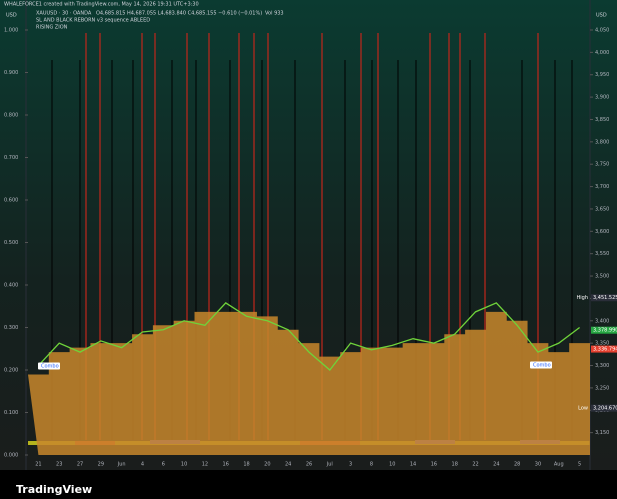 This screenshot has height=499, width=617. Describe the element at coordinates (11, 116) in the screenshot. I see `y2-tick-label: 0.800` at that location.